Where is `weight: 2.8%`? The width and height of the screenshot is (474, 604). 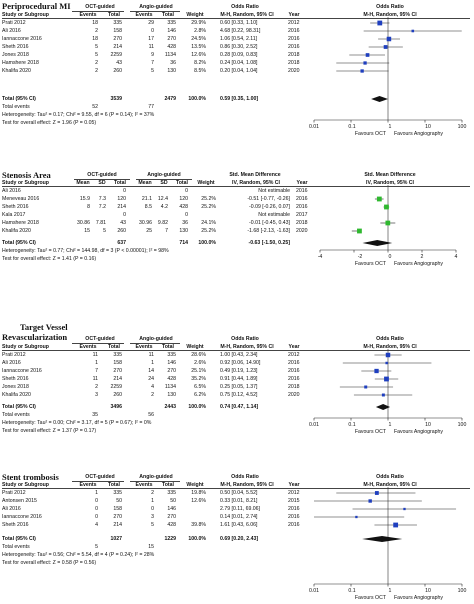 weight: 2.8% is located at coordinates (200, 31).